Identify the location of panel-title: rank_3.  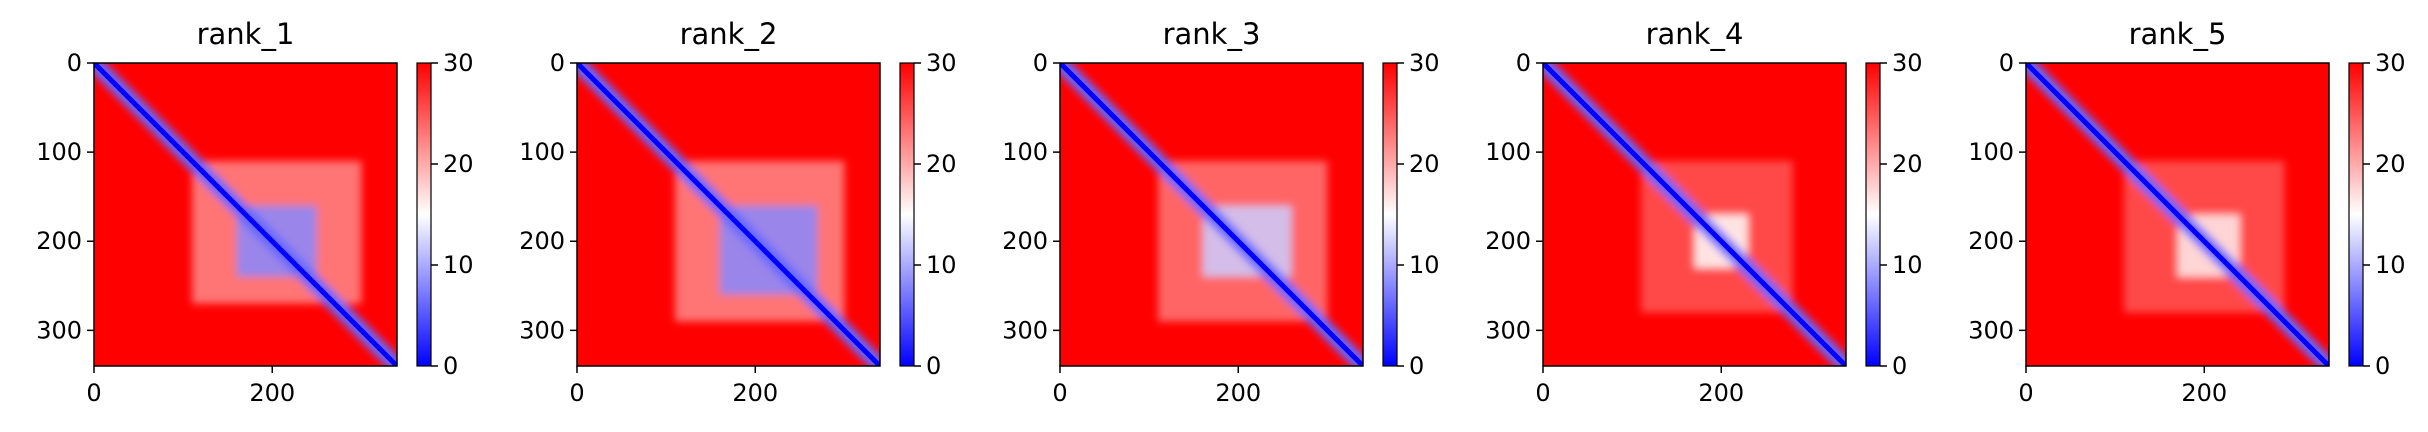
(1212, 34).